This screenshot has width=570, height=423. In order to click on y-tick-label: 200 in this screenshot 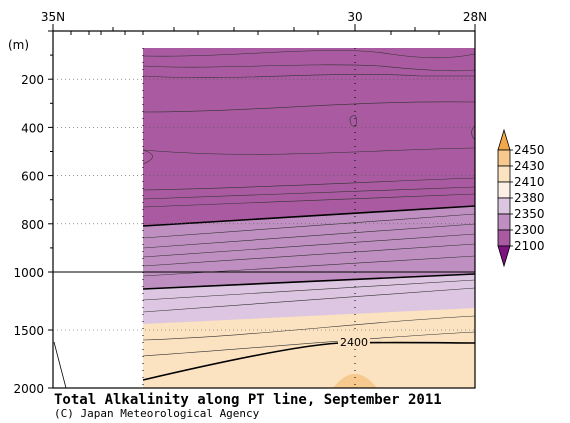, I will do `click(32, 80)`.